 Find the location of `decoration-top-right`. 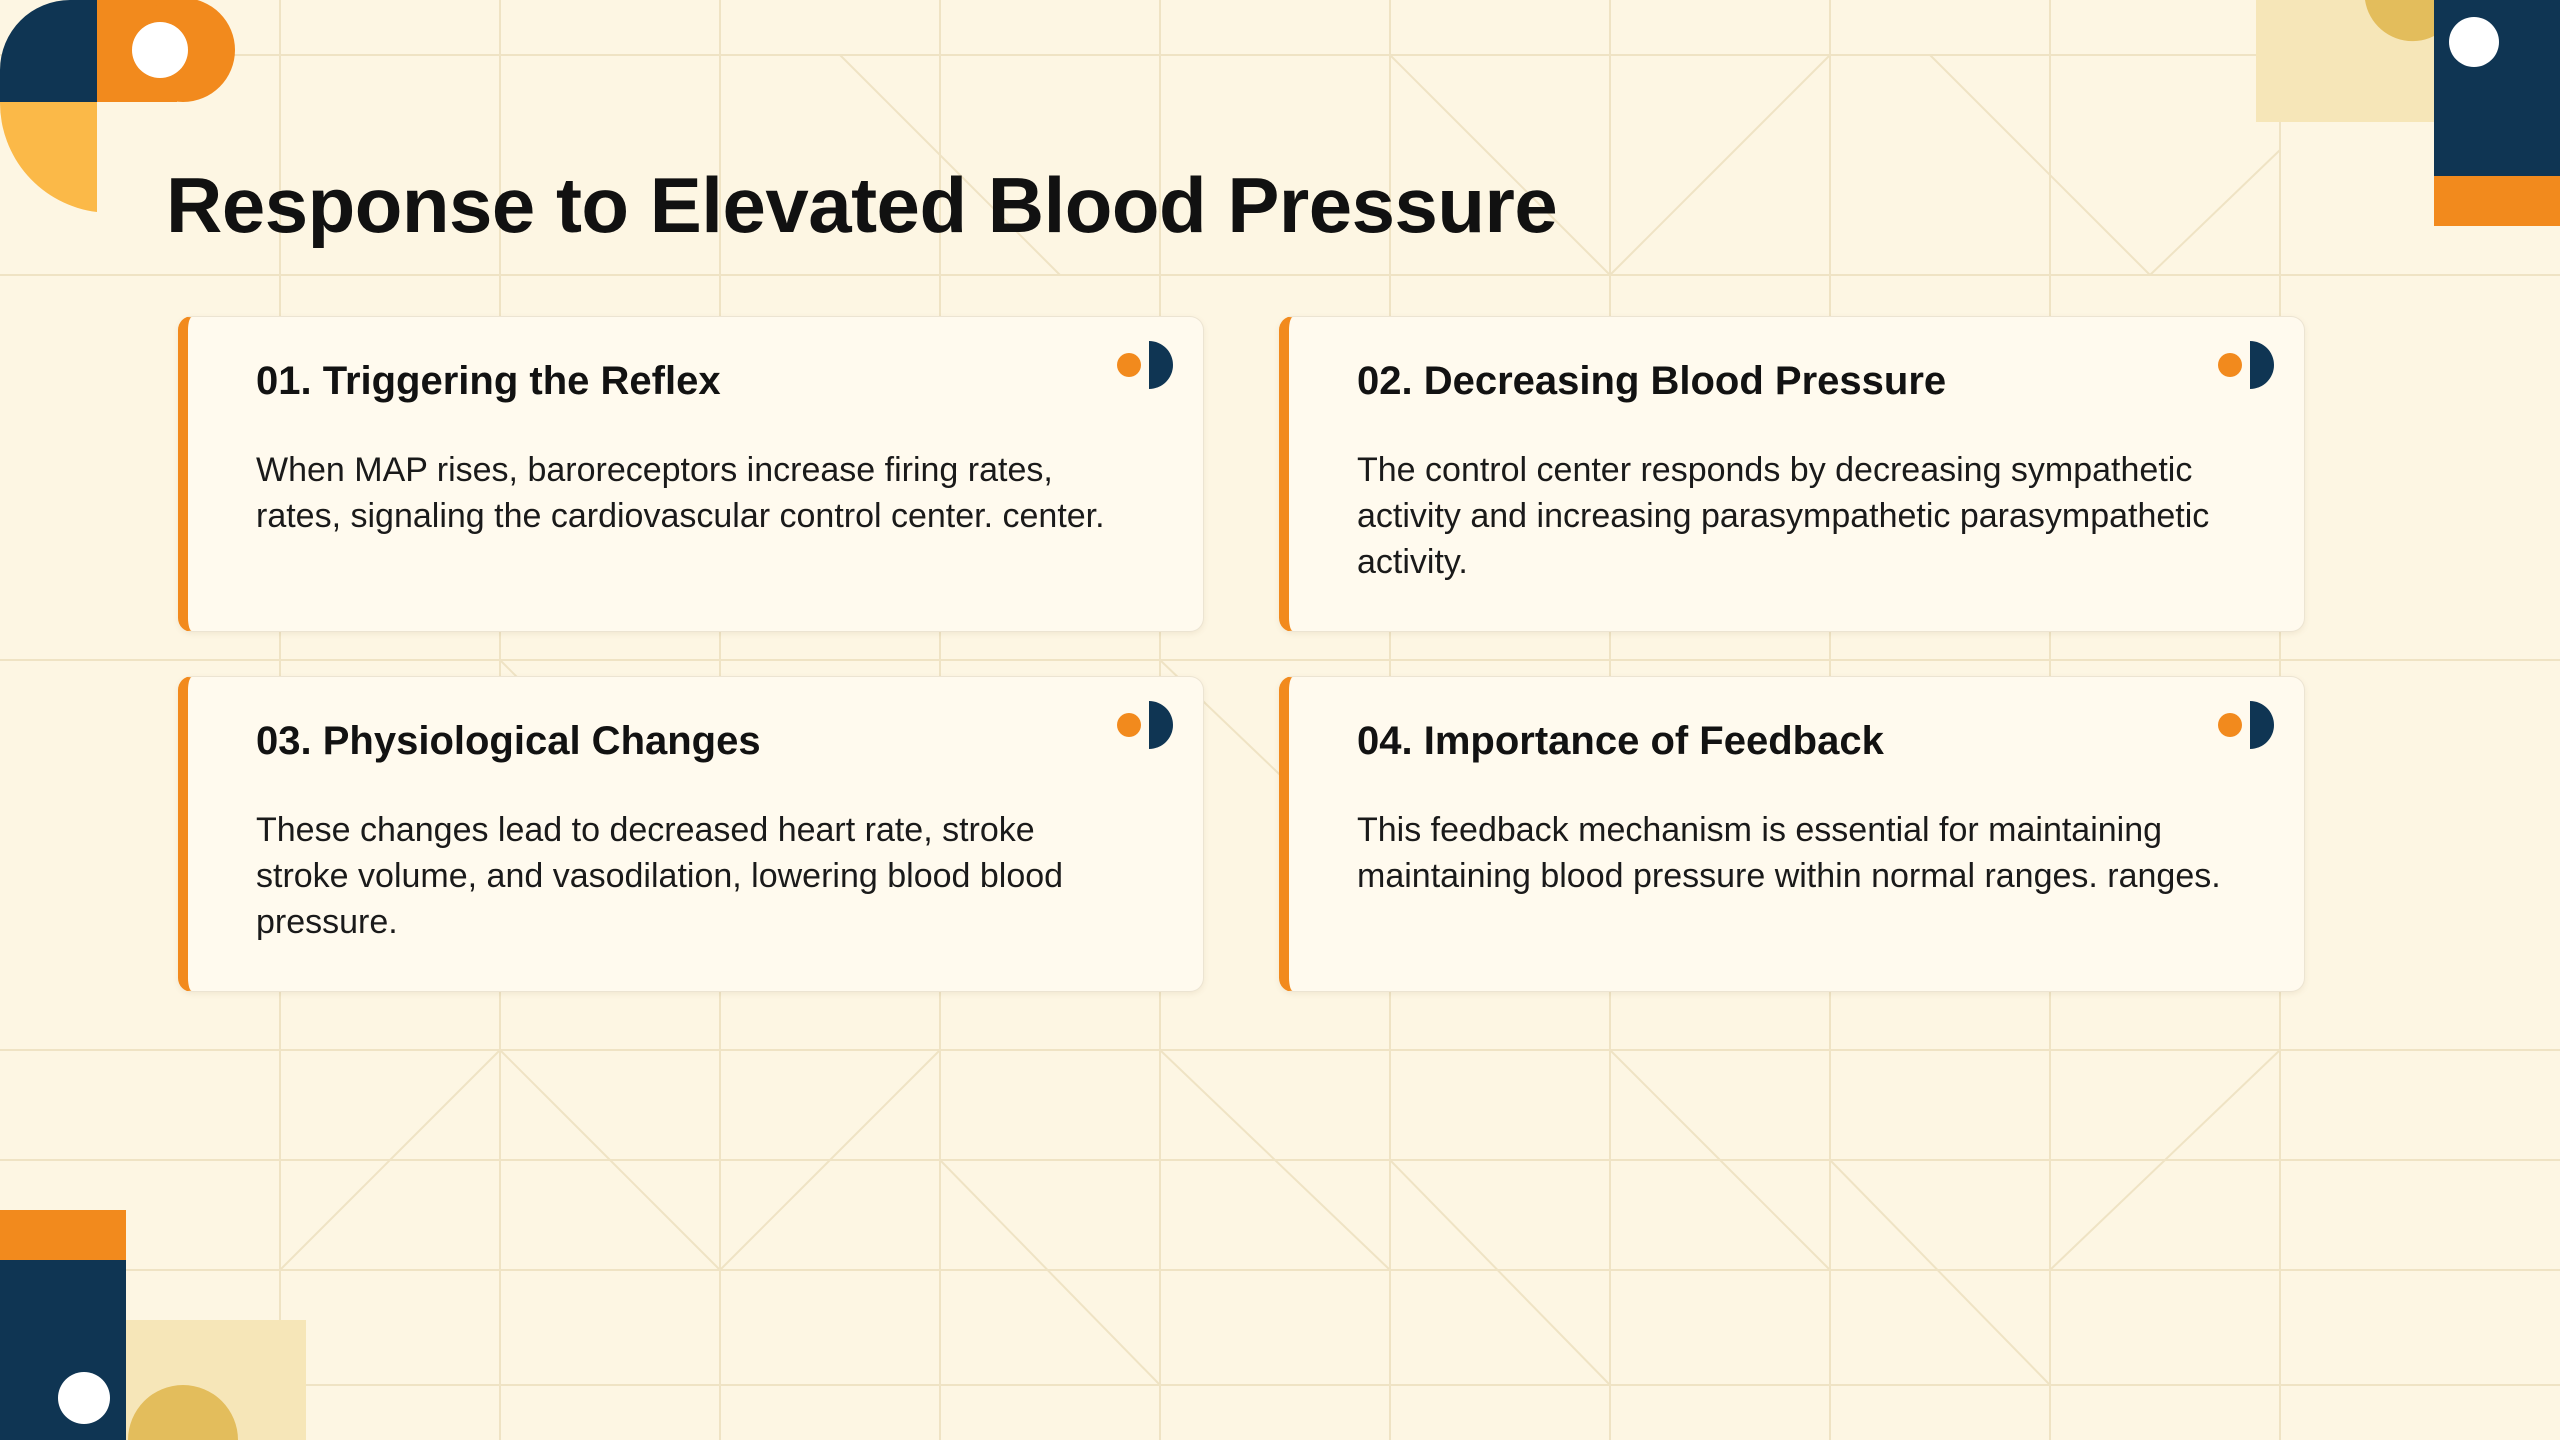

decoration-top-right is located at coordinates (2408, 113).